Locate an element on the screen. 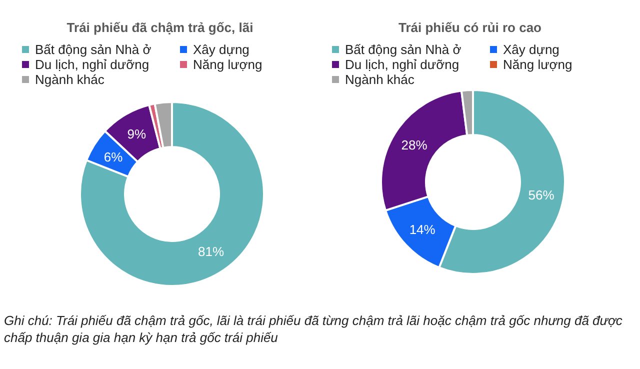 Image resolution: width=640 pixels, height=369 pixels. data-label: 6% is located at coordinates (114, 156).